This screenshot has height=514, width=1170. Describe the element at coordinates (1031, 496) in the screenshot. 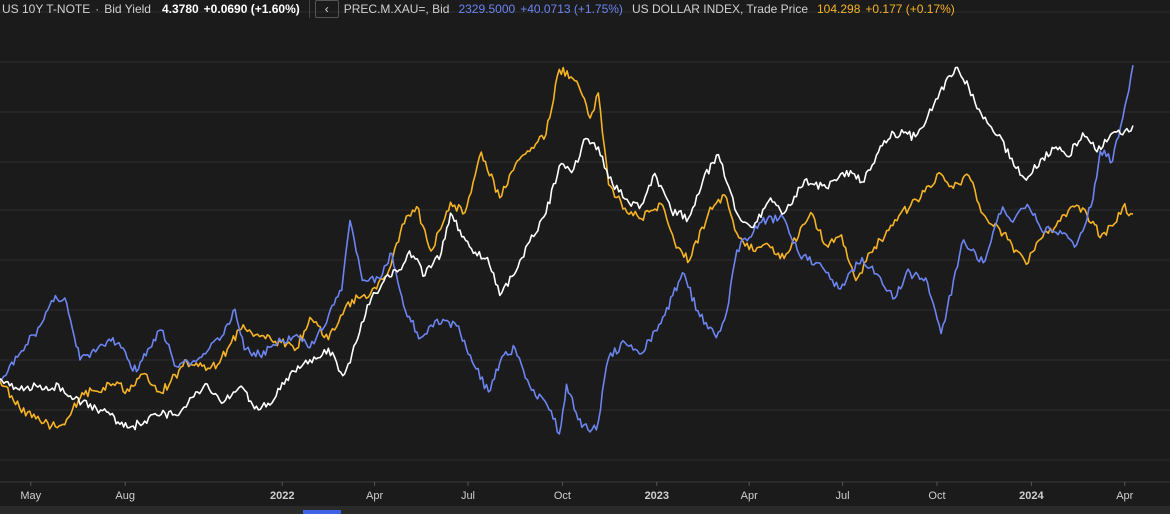

I see `x-tick-label: 2024` at that location.